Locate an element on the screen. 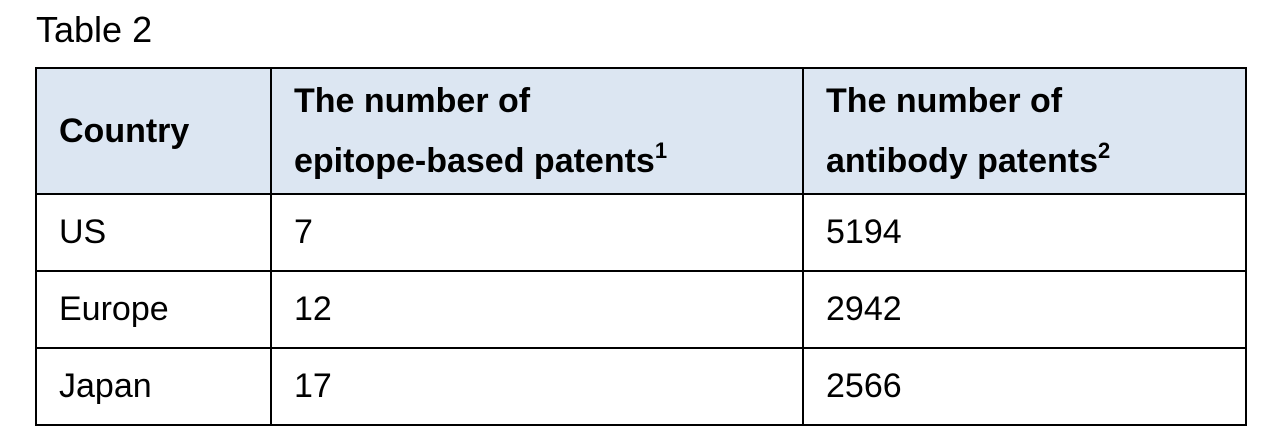 Image resolution: width=1285 pixels, height=438 pixels. table-cell: 2942 is located at coordinates (1024, 309).